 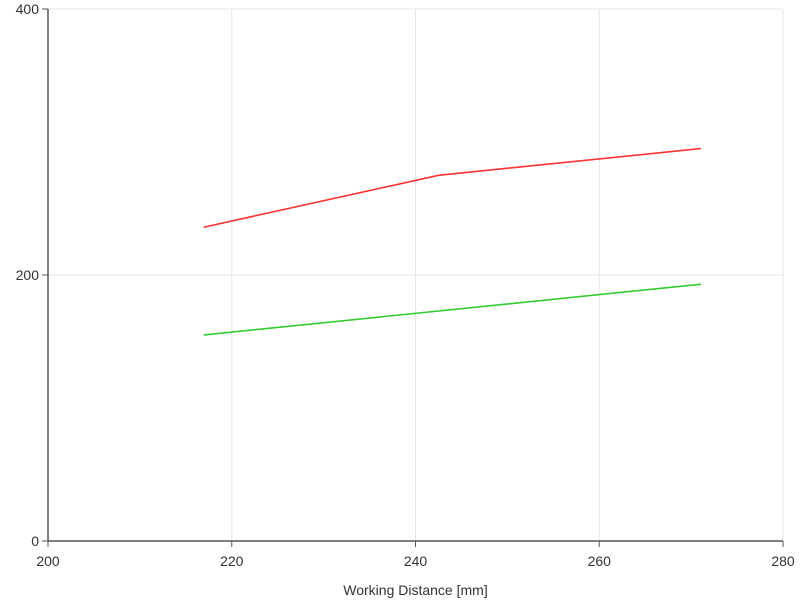 I want to click on x-tick-label-260: 260, so click(x=600, y=561).